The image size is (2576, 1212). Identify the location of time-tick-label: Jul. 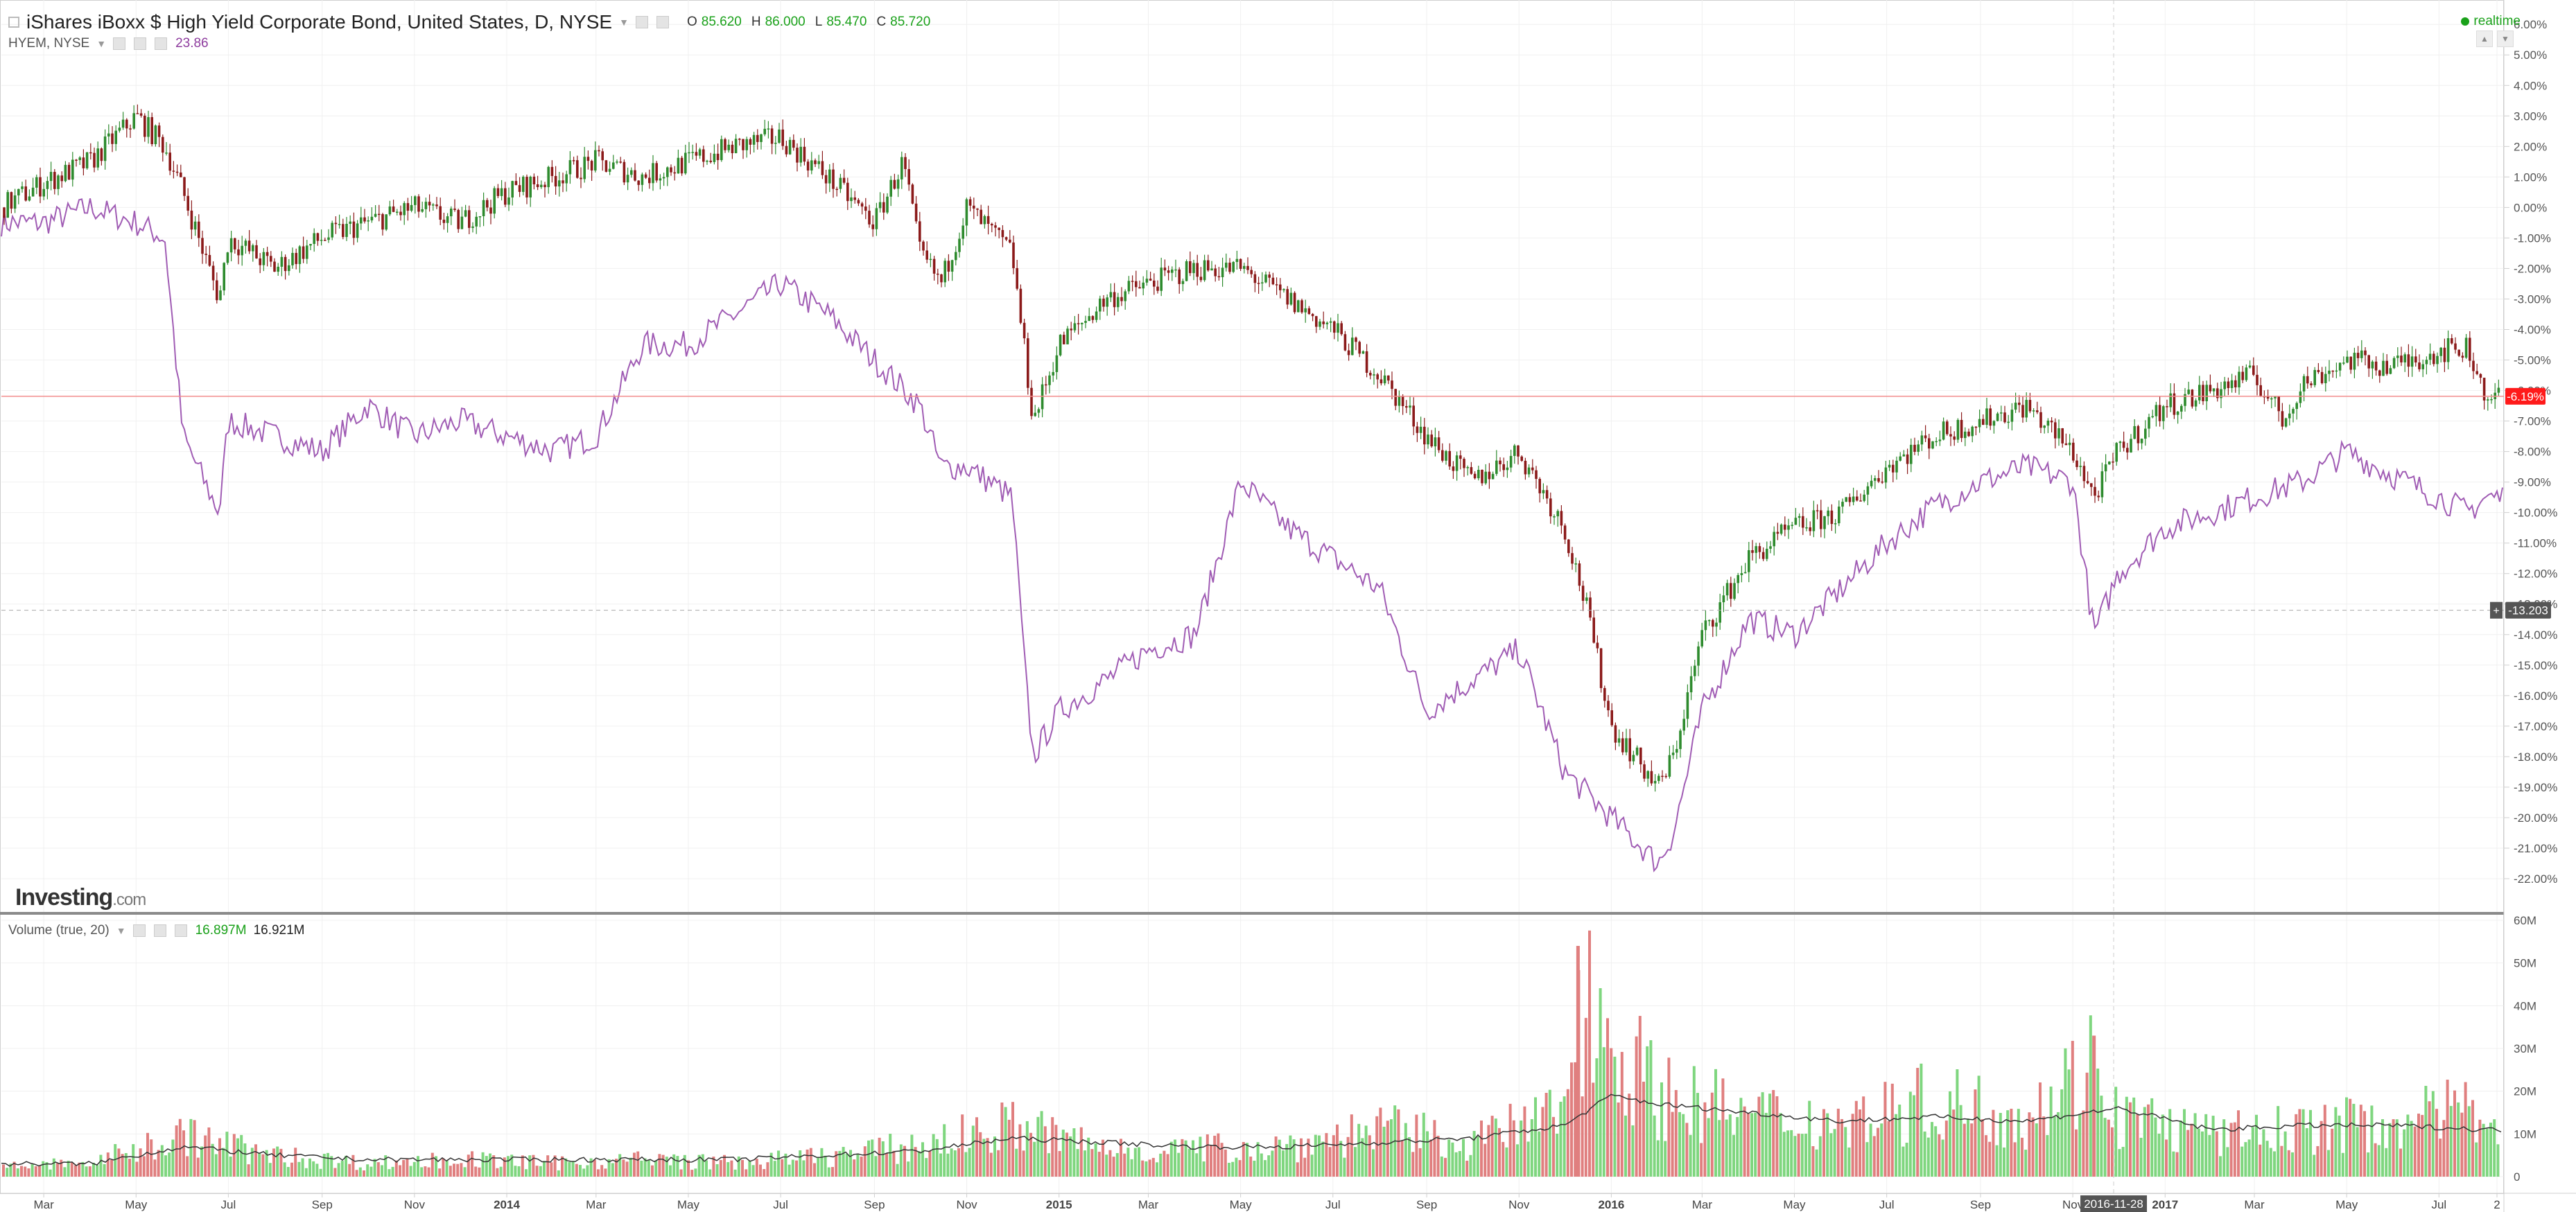
(1887, 1204).